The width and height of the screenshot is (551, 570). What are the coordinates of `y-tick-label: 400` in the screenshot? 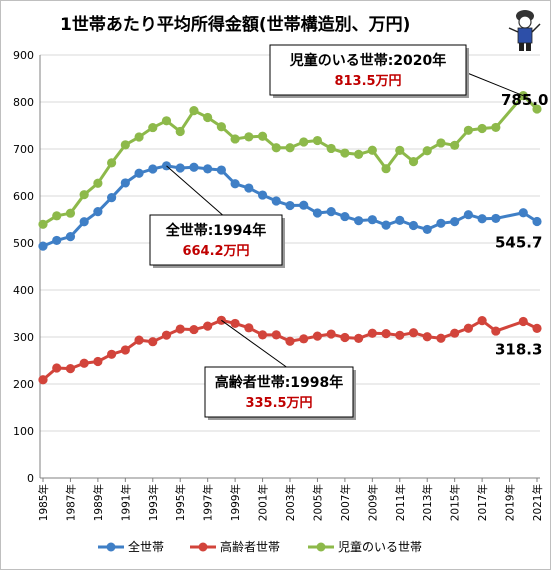 It's located at (23, 290).